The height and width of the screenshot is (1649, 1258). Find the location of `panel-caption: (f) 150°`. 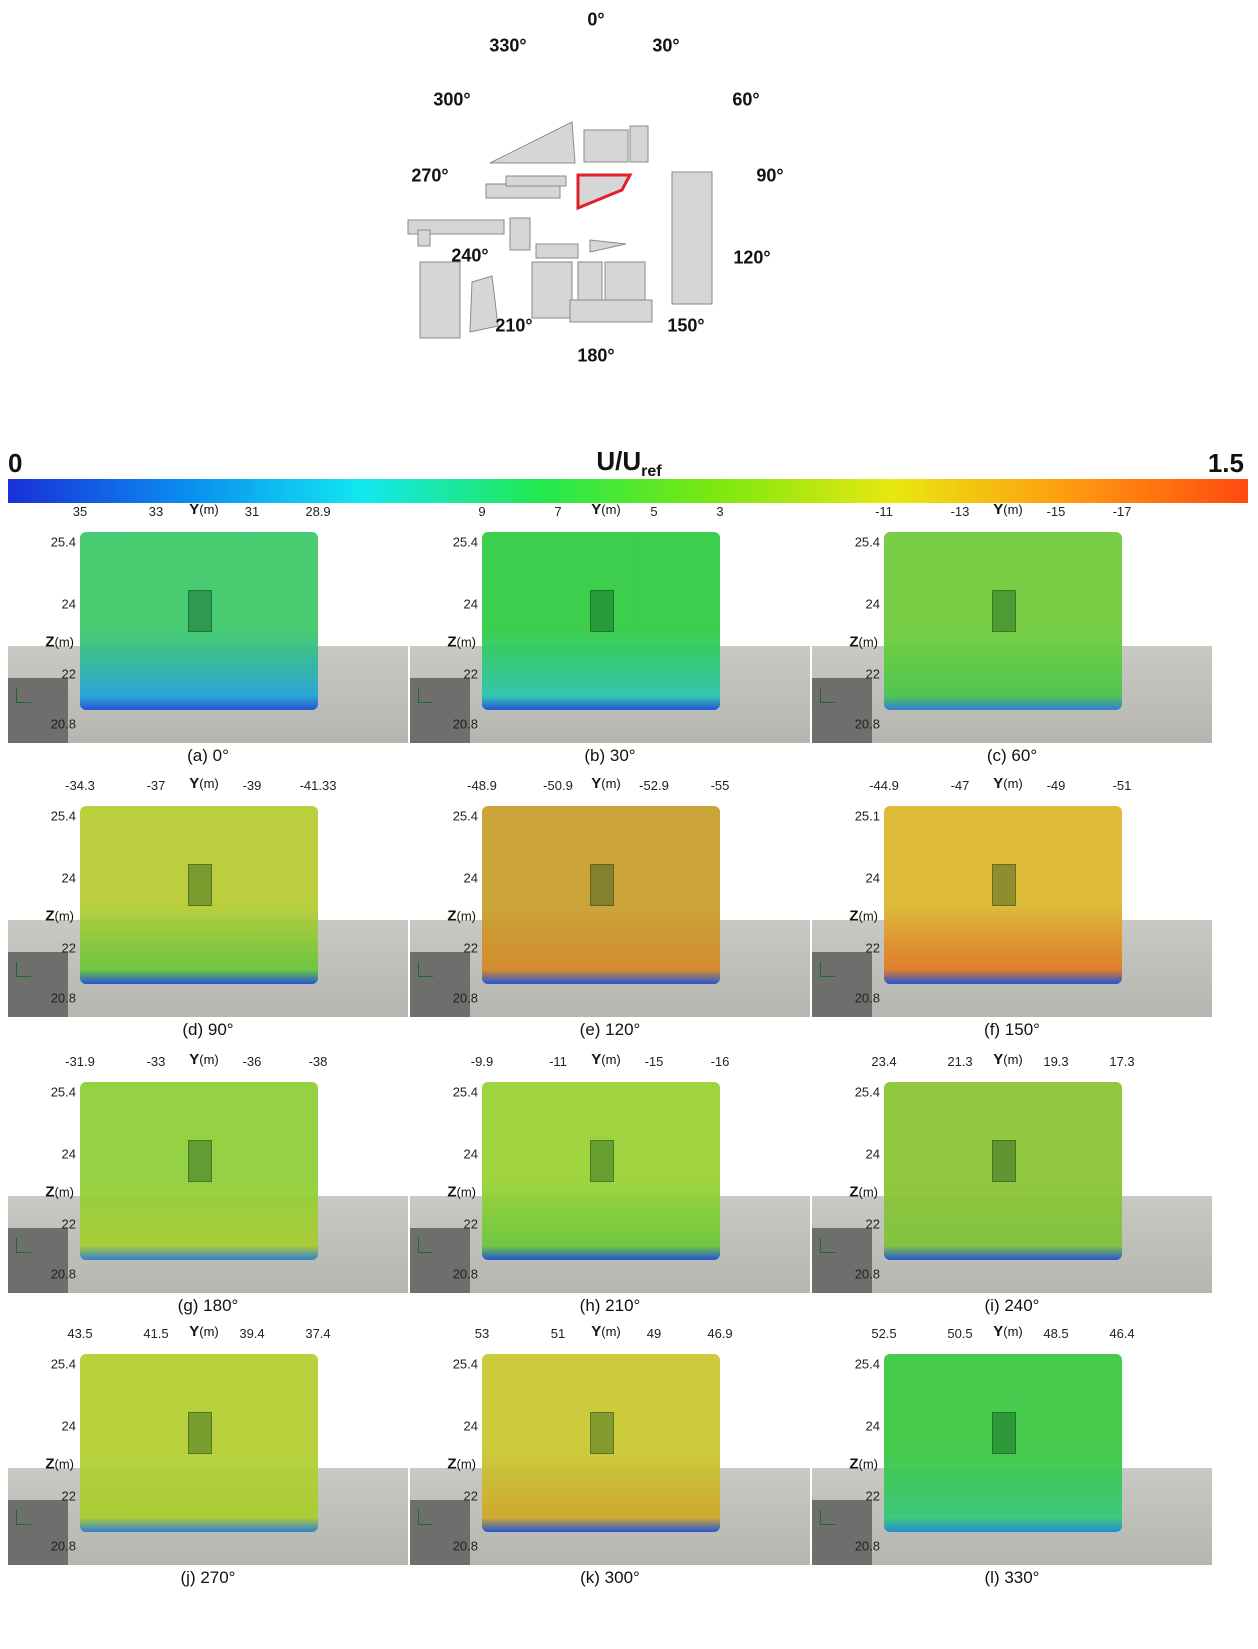

panel-caption: (f) 150° is located at coordinates (1012, 1029).